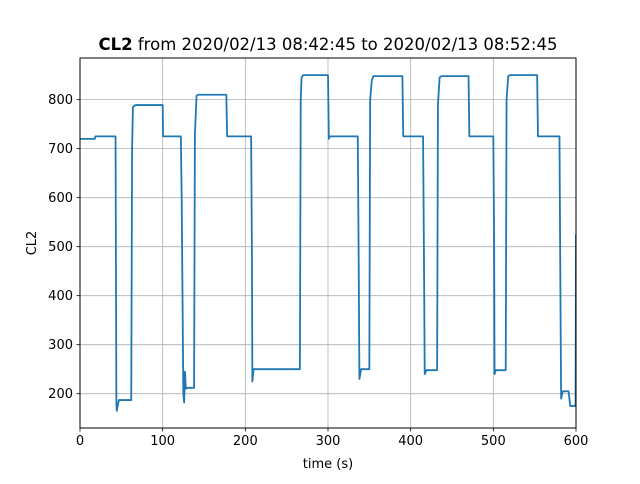  Describe the element at coordinates (32, 243) in the screenshot. I see `y-axis-label: CL2` at that location.